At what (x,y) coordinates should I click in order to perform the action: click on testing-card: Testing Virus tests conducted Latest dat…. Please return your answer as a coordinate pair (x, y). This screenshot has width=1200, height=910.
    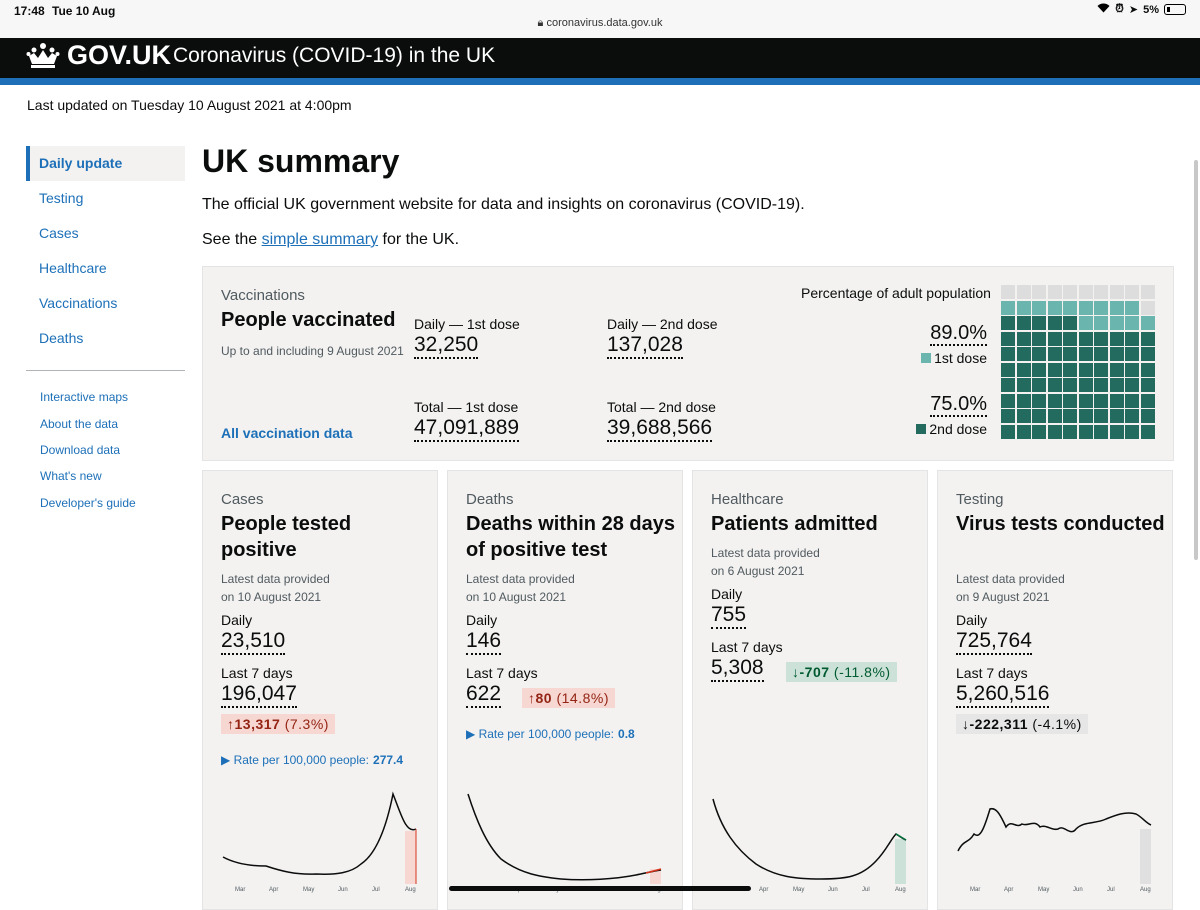
    Looking at the image, I should click on (1055, 690).